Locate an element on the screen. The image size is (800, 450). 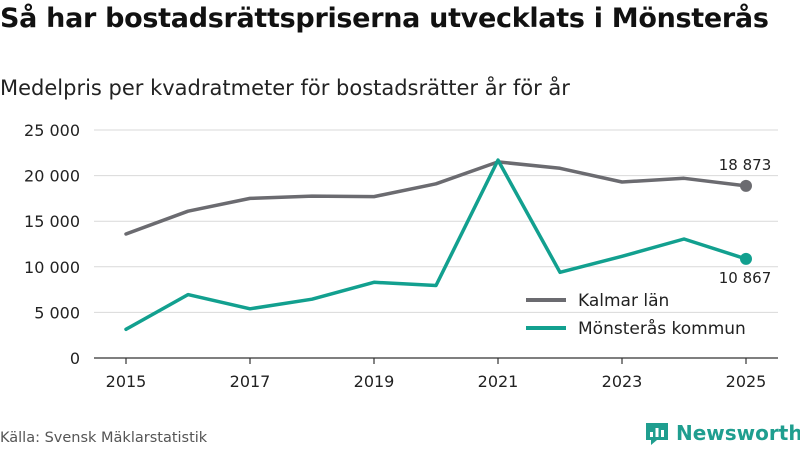
x-tick-label: 2023 is located at coordinates (622, 381).